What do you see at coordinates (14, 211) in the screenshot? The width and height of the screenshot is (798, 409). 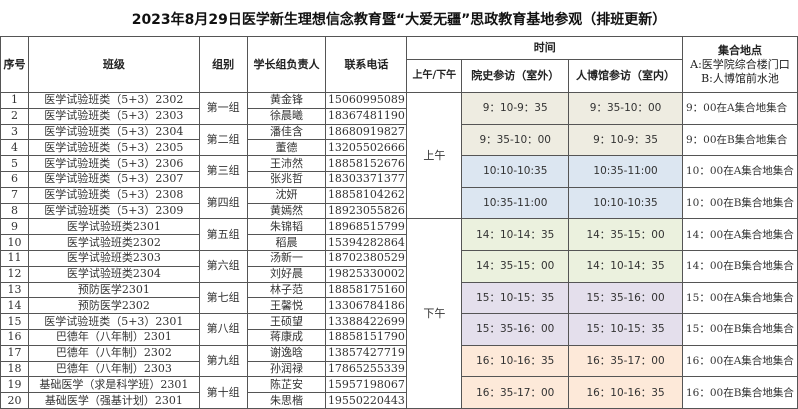 I see `cell-no: 8` at bounding box center [14, 211].